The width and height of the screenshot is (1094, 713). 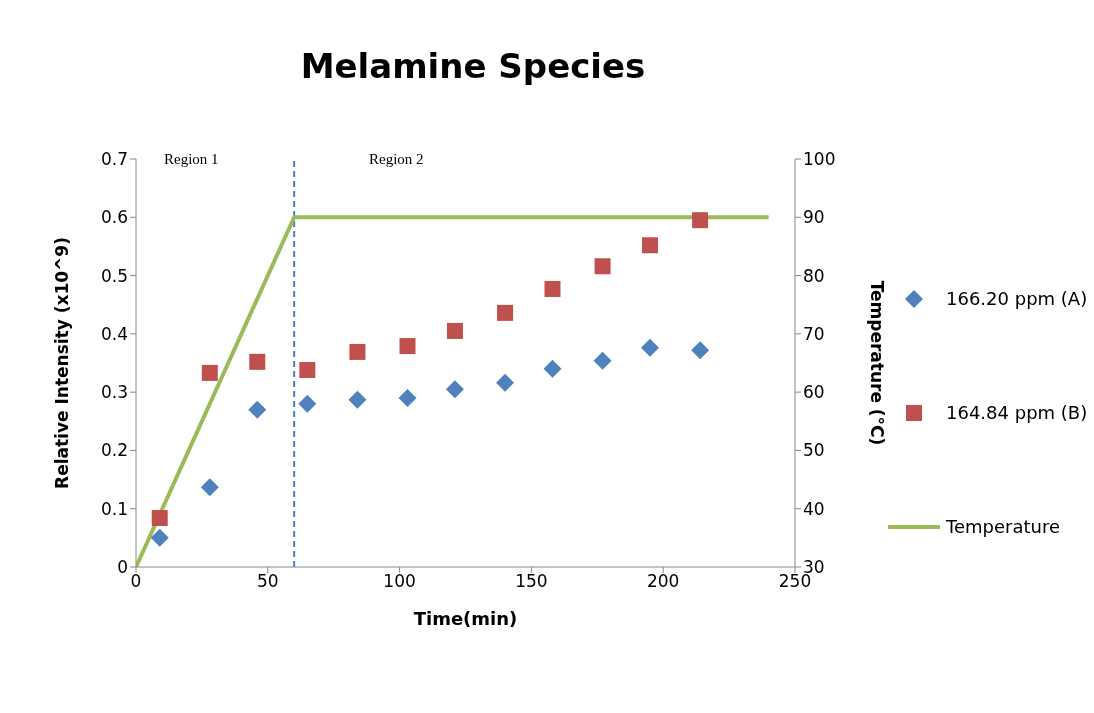 What do you see at coordinates (122, 567) in the screenshot?
I see `y-tick-label: 0` at bounding box center [122, 567].